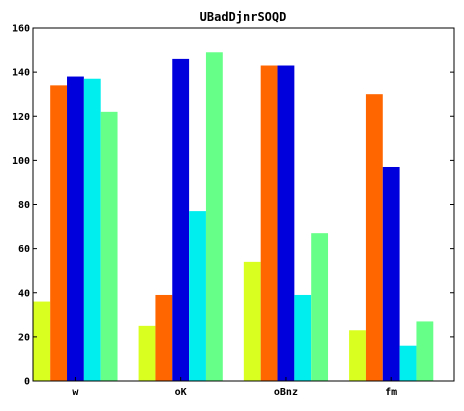 The image size is (464, 411). Describe the element at coordinates (27, 382) in the screenshot. I see `y-tick-label: 0` at that location.